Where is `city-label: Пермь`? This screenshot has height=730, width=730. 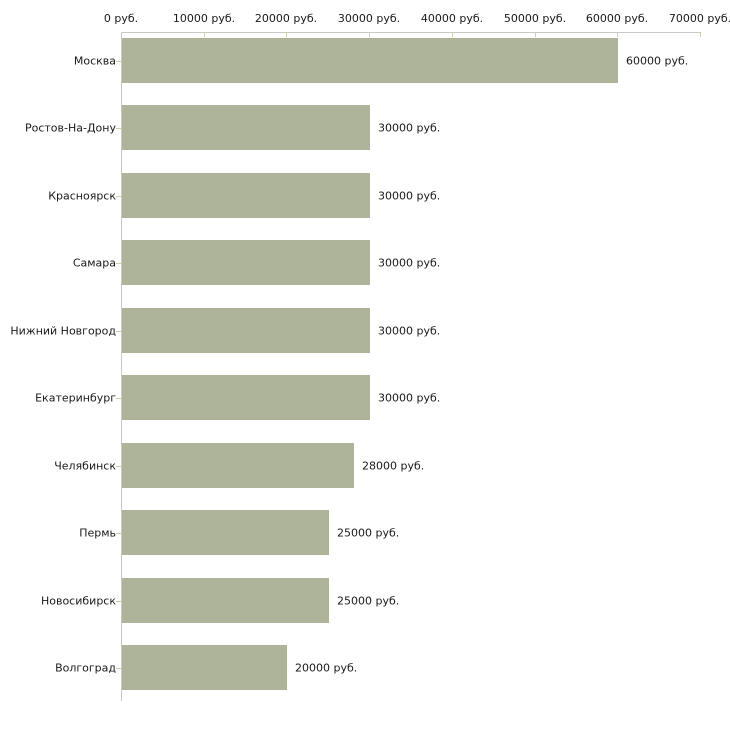 city-label: Пермь is located at coordinates (97, 533).